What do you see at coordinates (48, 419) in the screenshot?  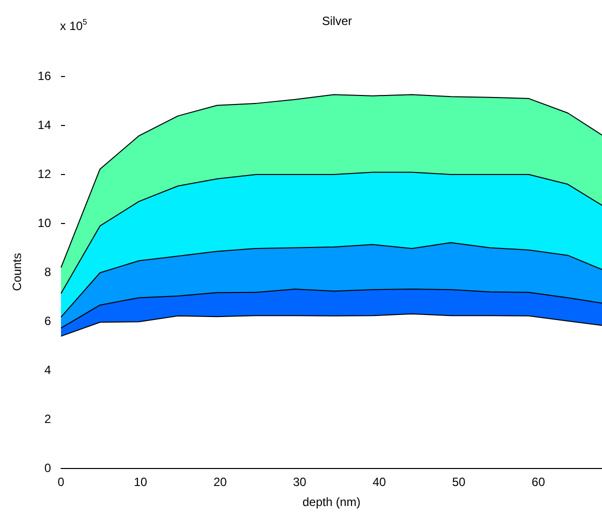 I see `y-tick-label: 2` at bounding box center [48, 419].